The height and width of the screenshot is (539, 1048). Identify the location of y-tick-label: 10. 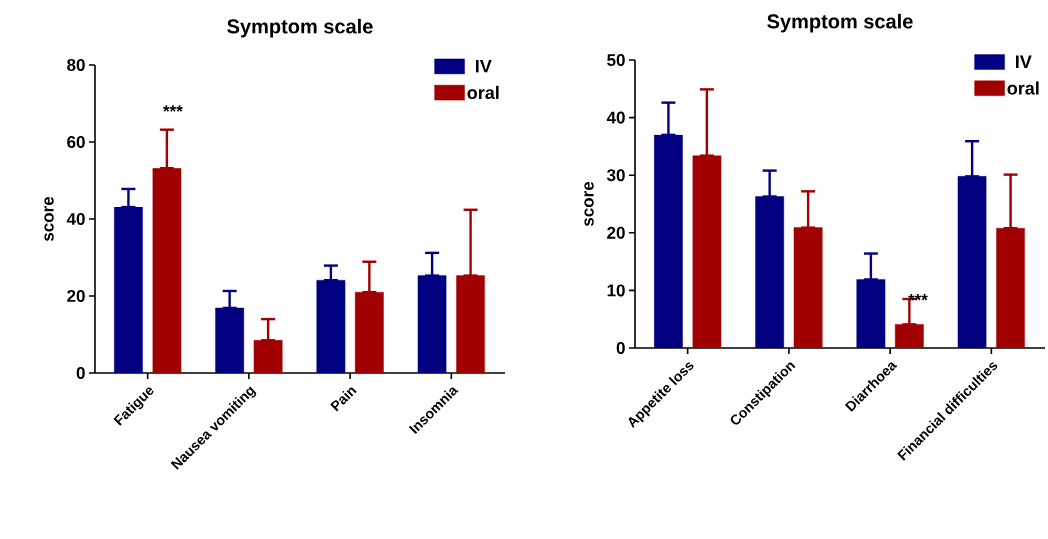
(616, 290).